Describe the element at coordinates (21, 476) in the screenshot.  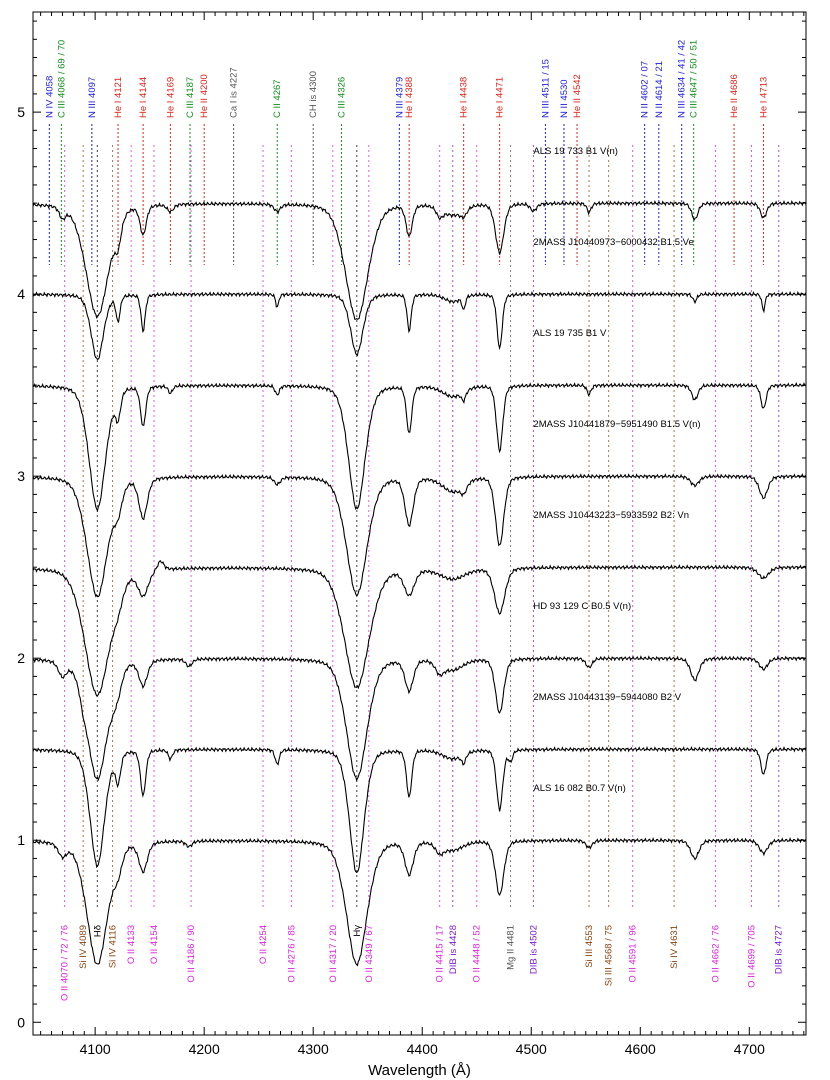
I see `y-tick-label: 3` at that location.